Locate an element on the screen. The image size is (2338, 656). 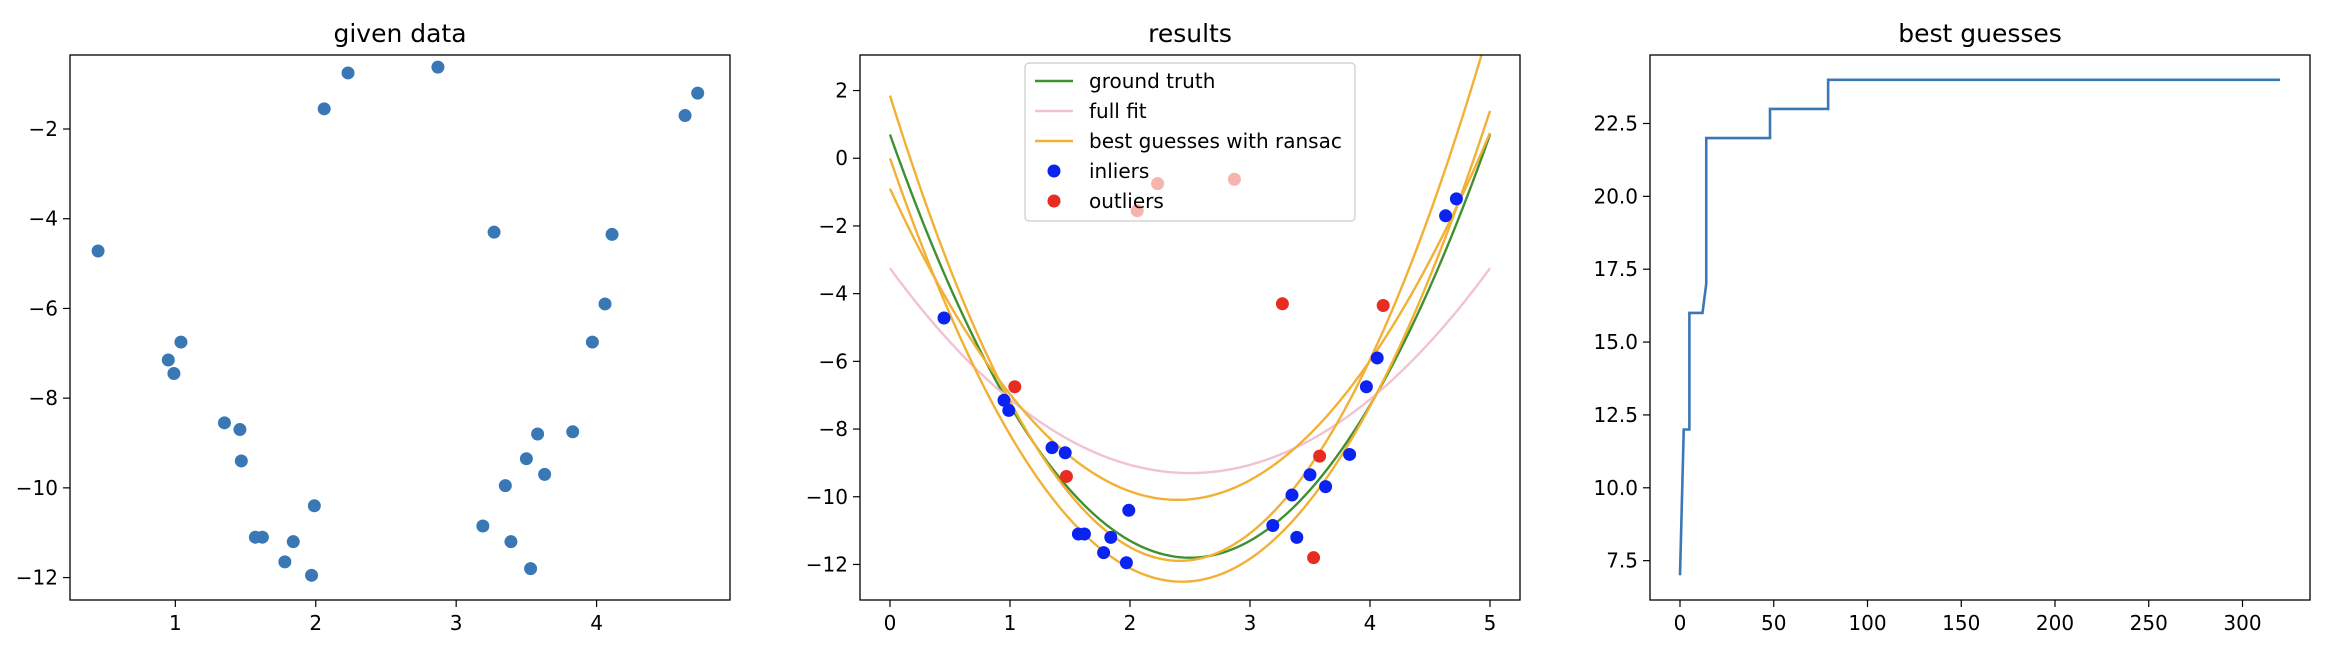
y-tick-label: 10.0 is located at coordinates (1615, 488).